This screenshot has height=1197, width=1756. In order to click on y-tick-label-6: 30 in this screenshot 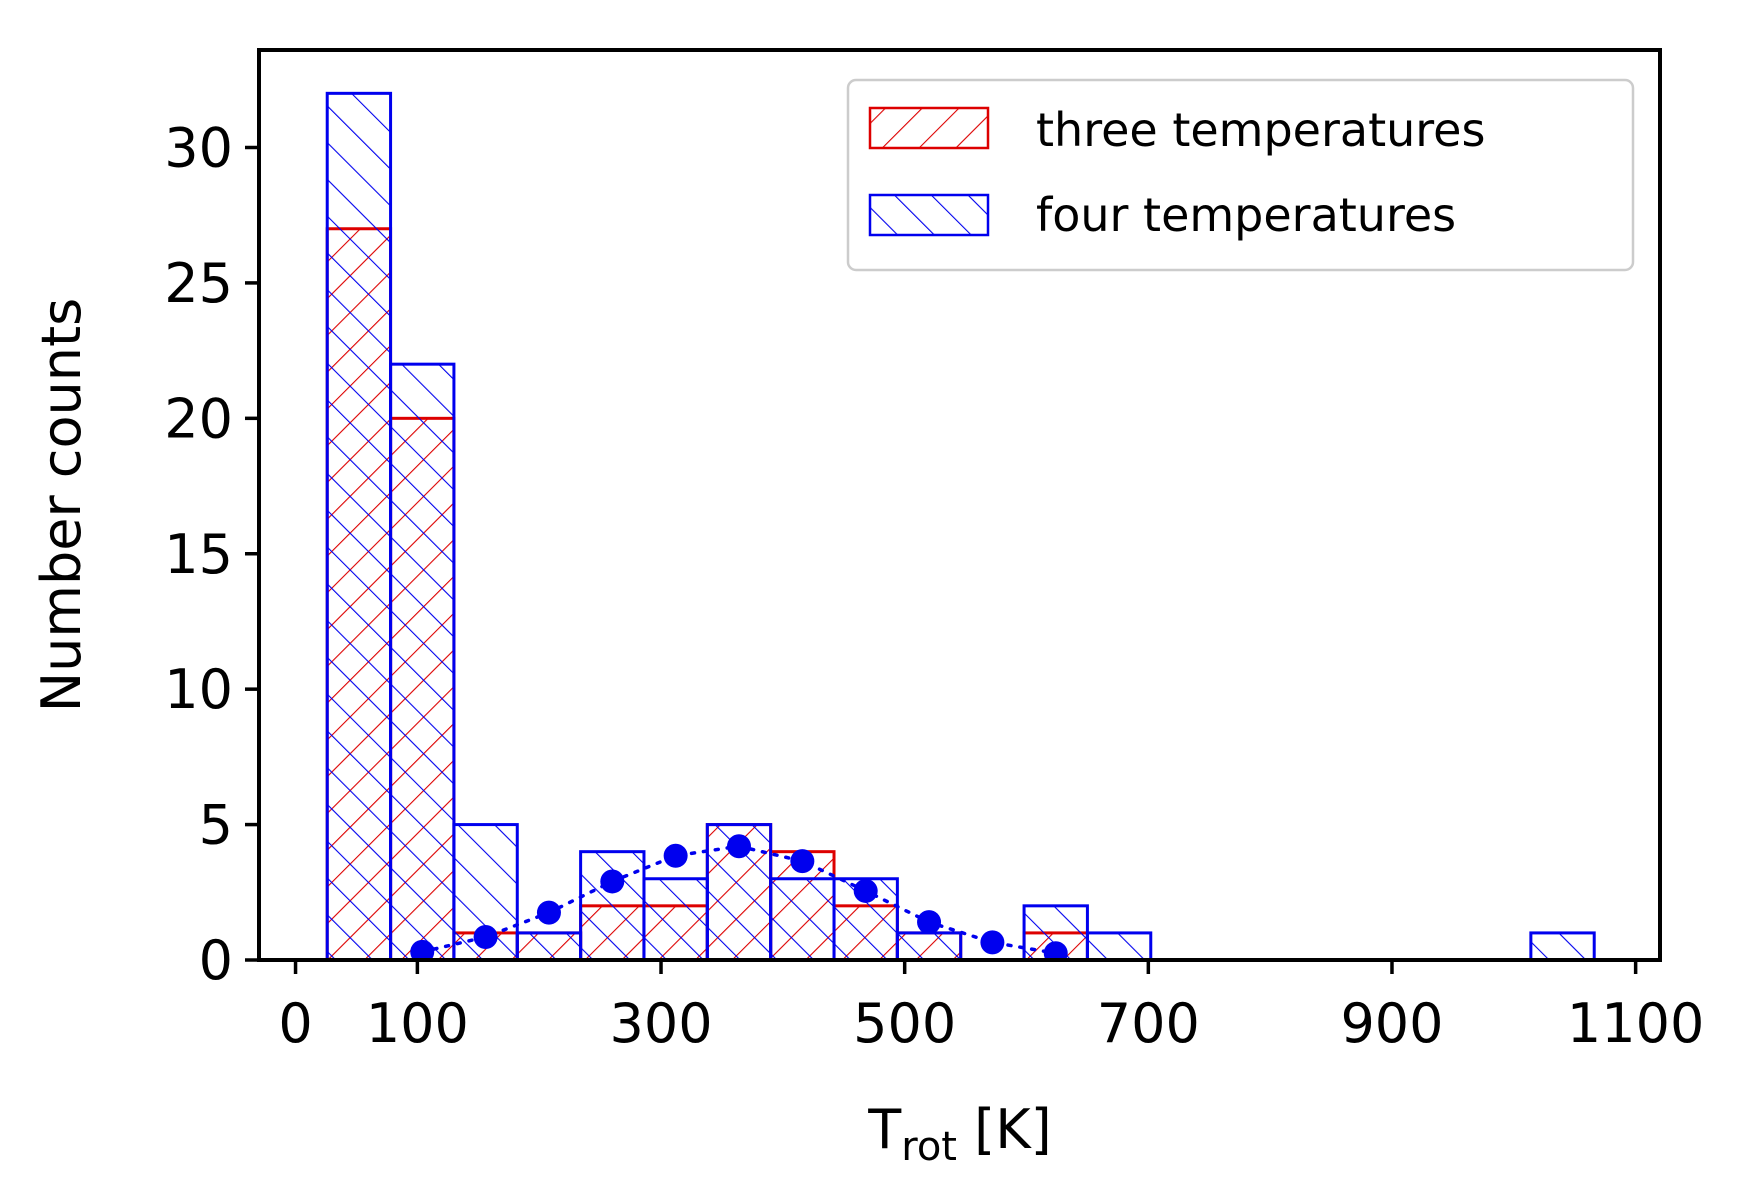, I will do `click(198, 148)`.